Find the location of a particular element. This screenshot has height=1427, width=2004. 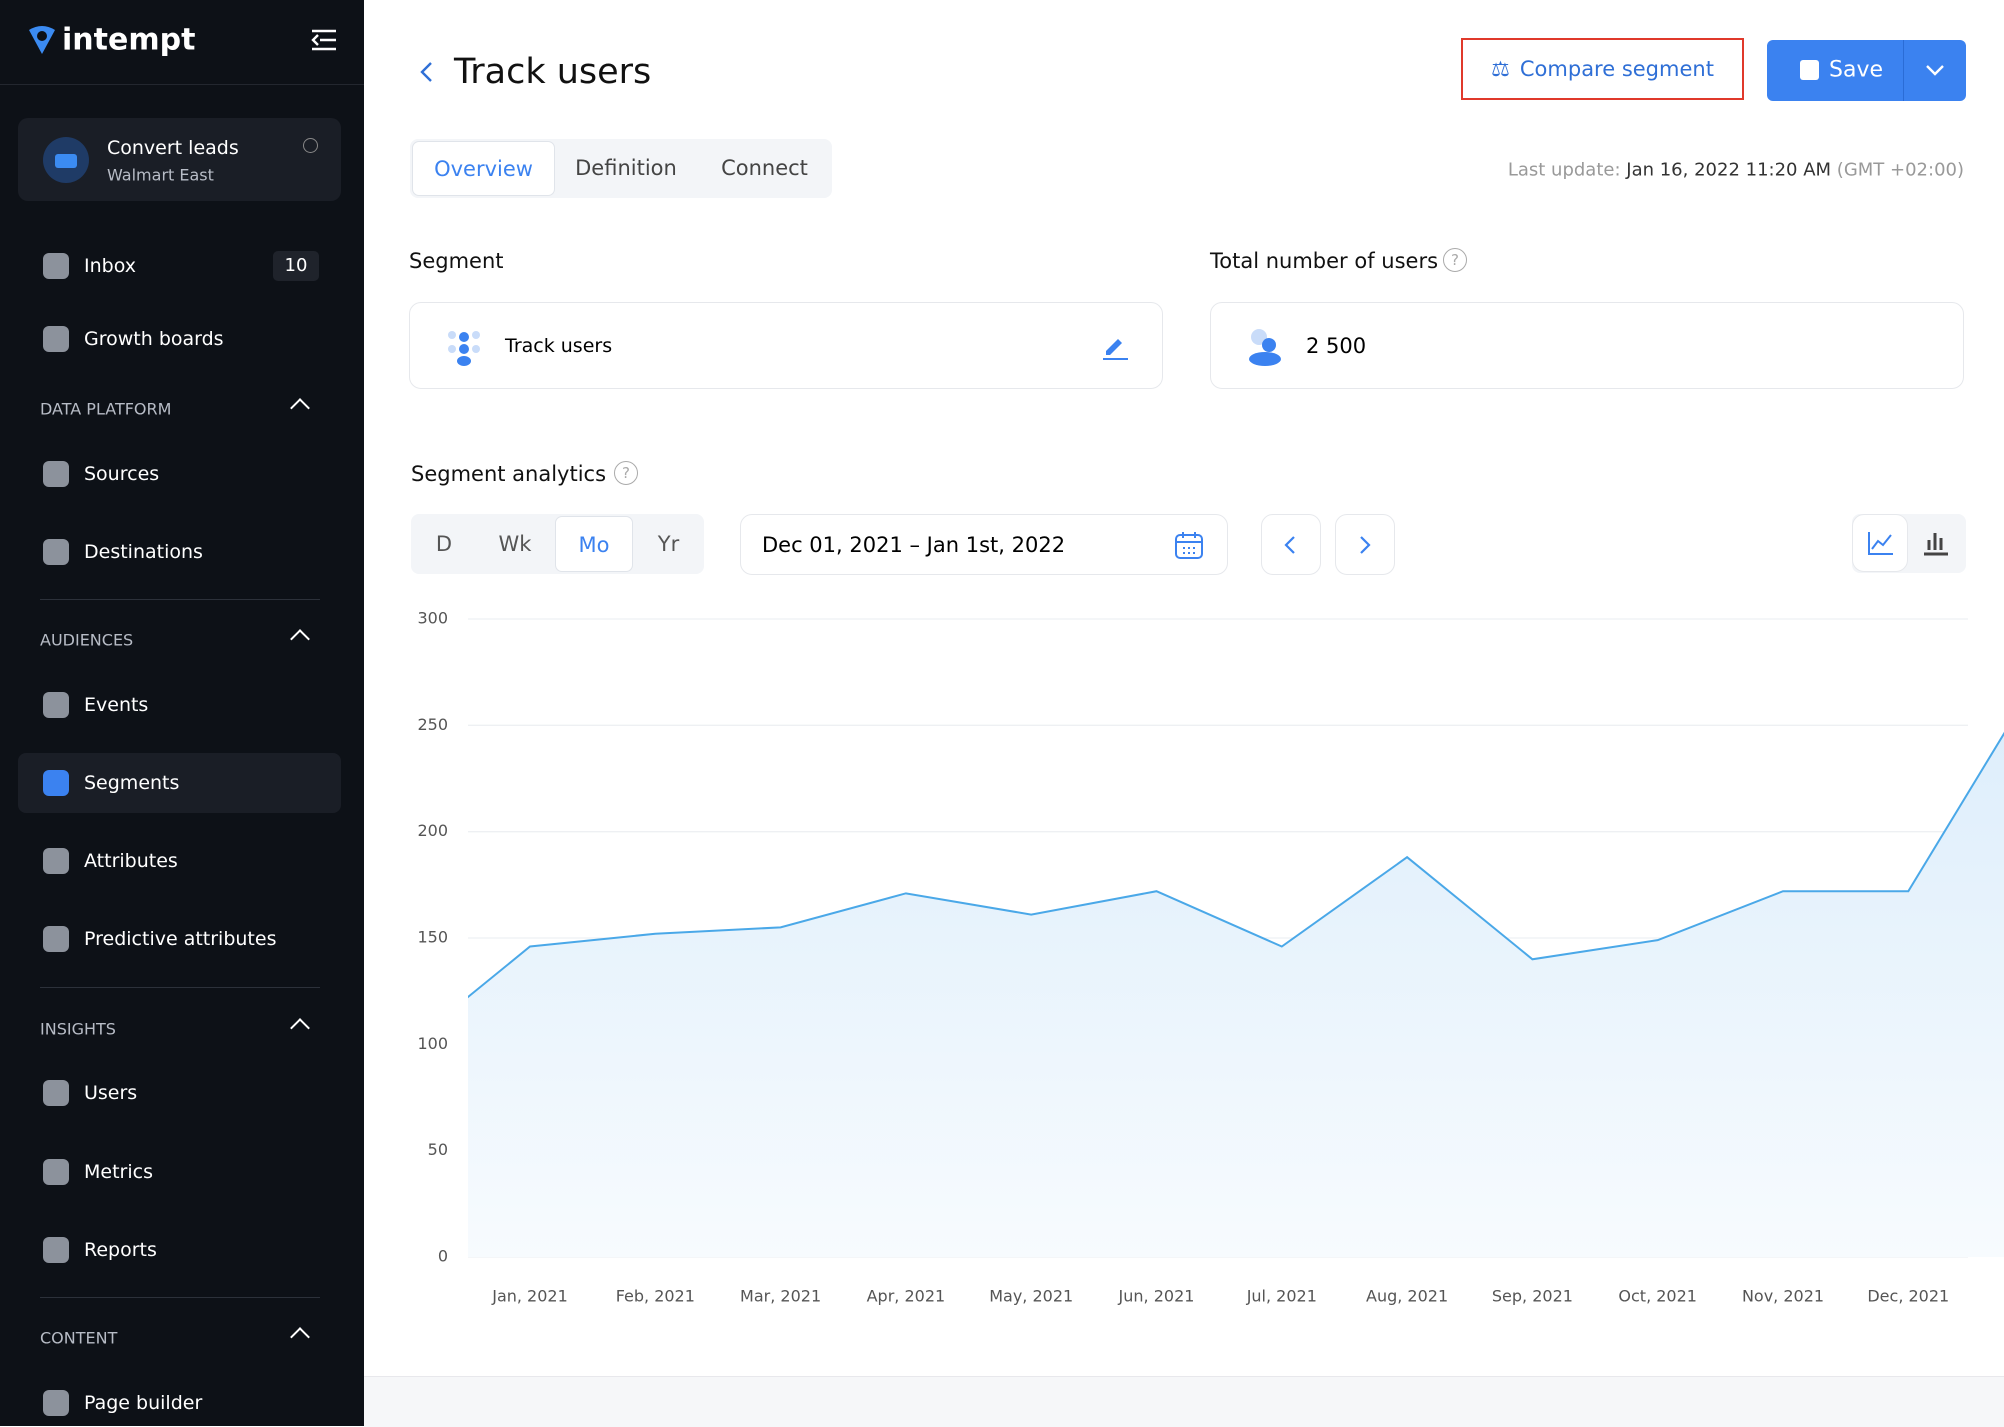

date-range: Dec 01, 2021 – Jan 1st, 2022 is located at coordinates (984, 544).